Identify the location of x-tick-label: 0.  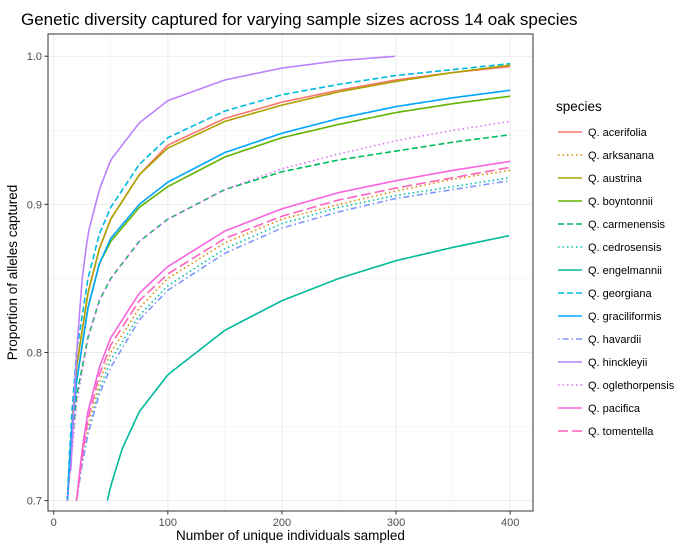
(54, 523).